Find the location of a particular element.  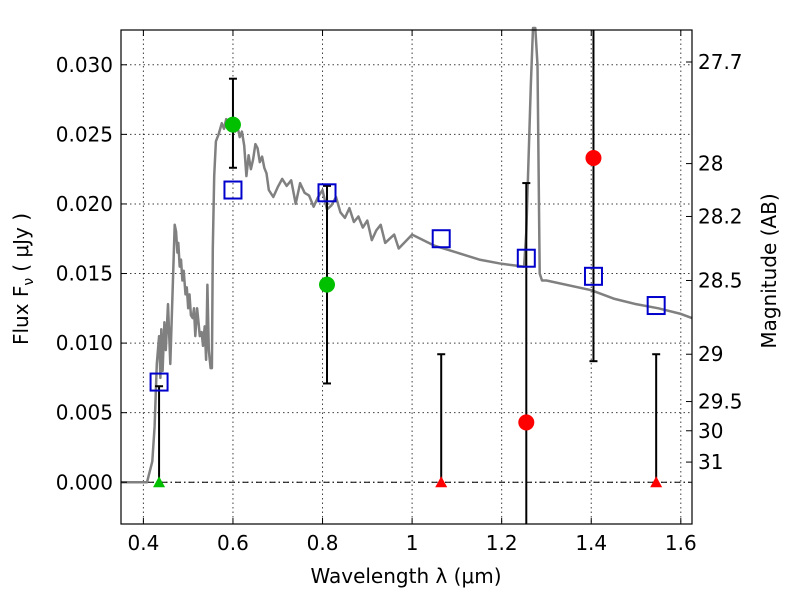

x-axis-label: Wavelength λ (μm) is located at coordinates (405, 576).